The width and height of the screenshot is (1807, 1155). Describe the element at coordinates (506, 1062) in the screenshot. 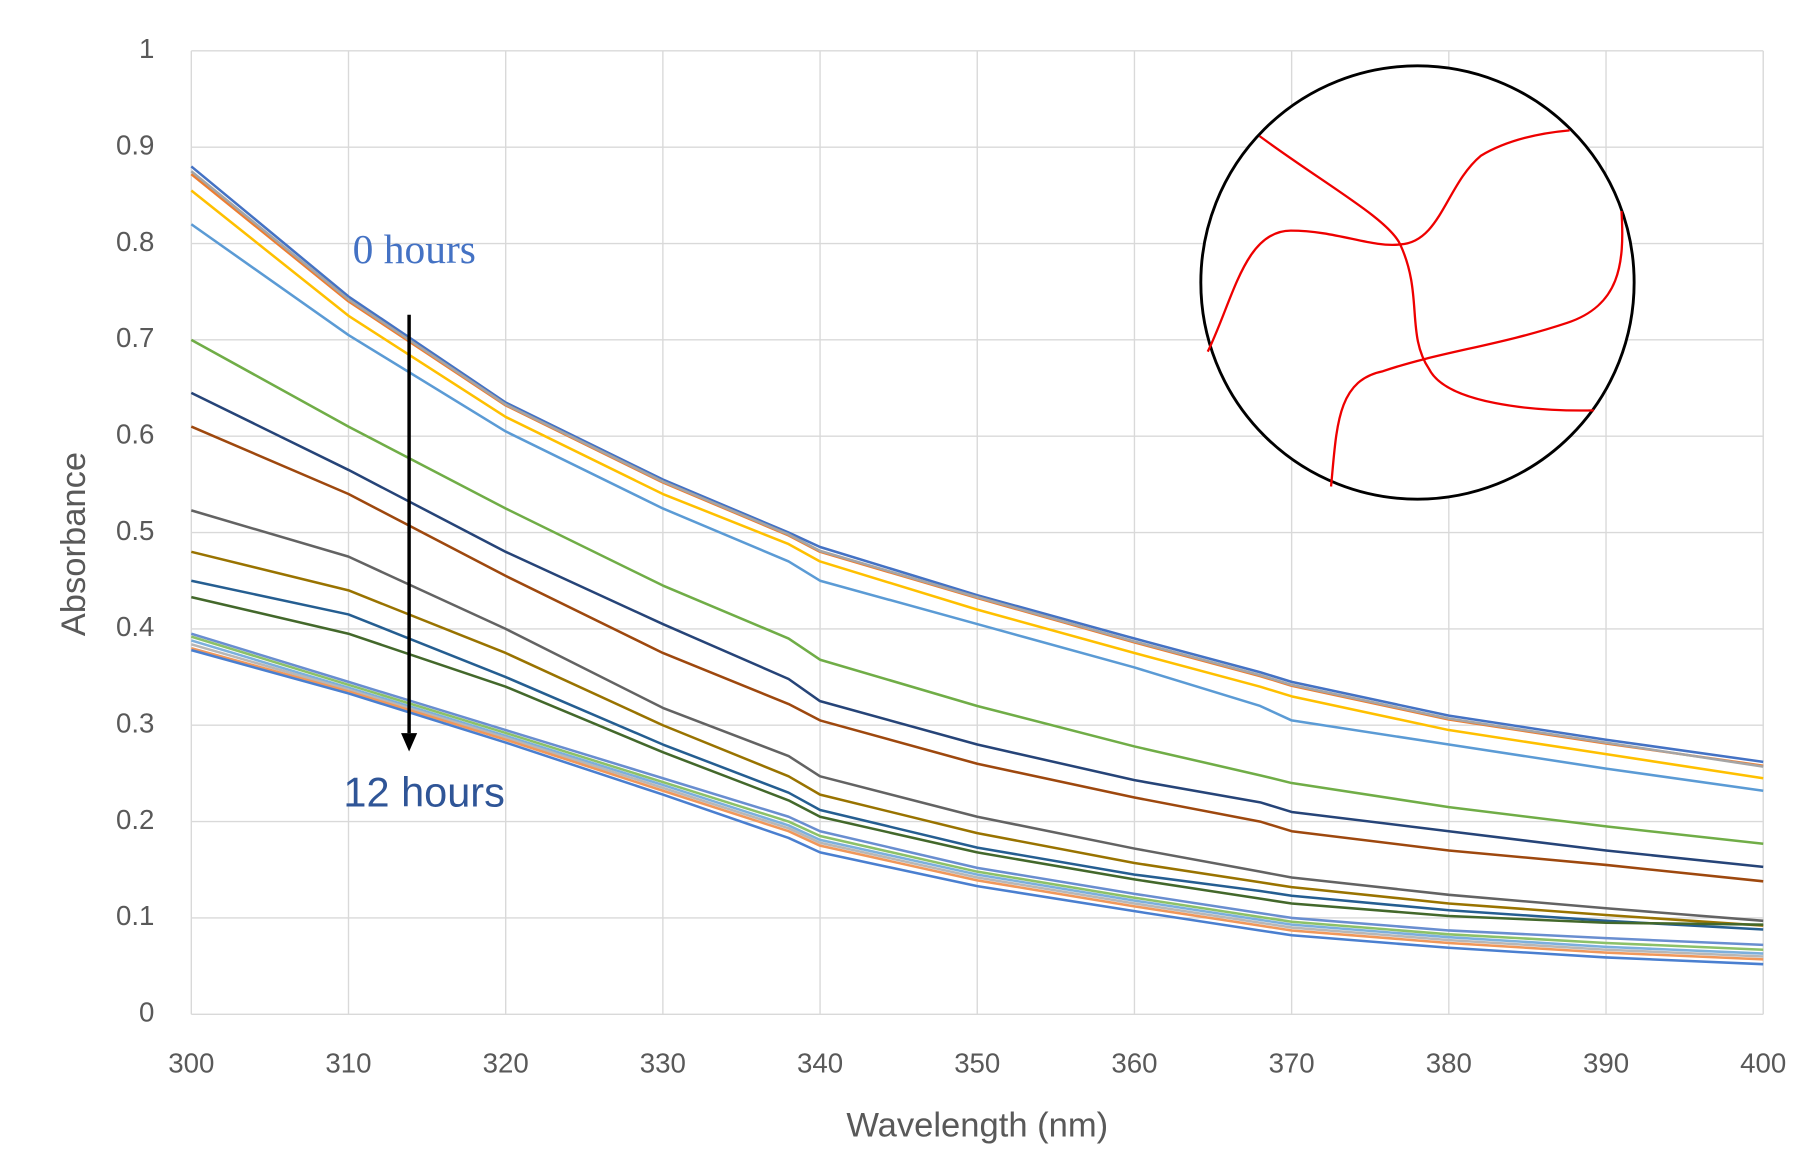

I see `x-tick-label: 320` at that location.